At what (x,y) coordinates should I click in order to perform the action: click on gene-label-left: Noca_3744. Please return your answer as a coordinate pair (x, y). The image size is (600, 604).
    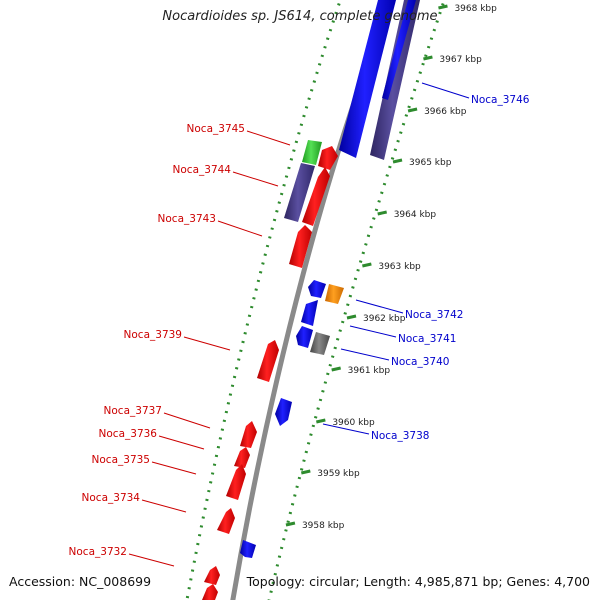
    Looking at the image, I should click on (202, 170).